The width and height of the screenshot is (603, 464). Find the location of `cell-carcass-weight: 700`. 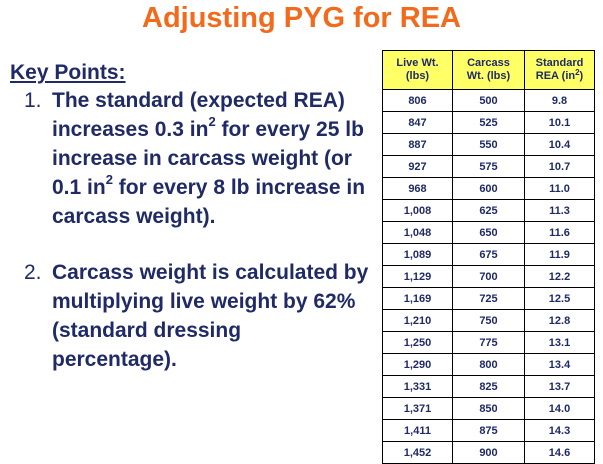

cell-carcass-weight: 700 is located at coordinates (488, 276).